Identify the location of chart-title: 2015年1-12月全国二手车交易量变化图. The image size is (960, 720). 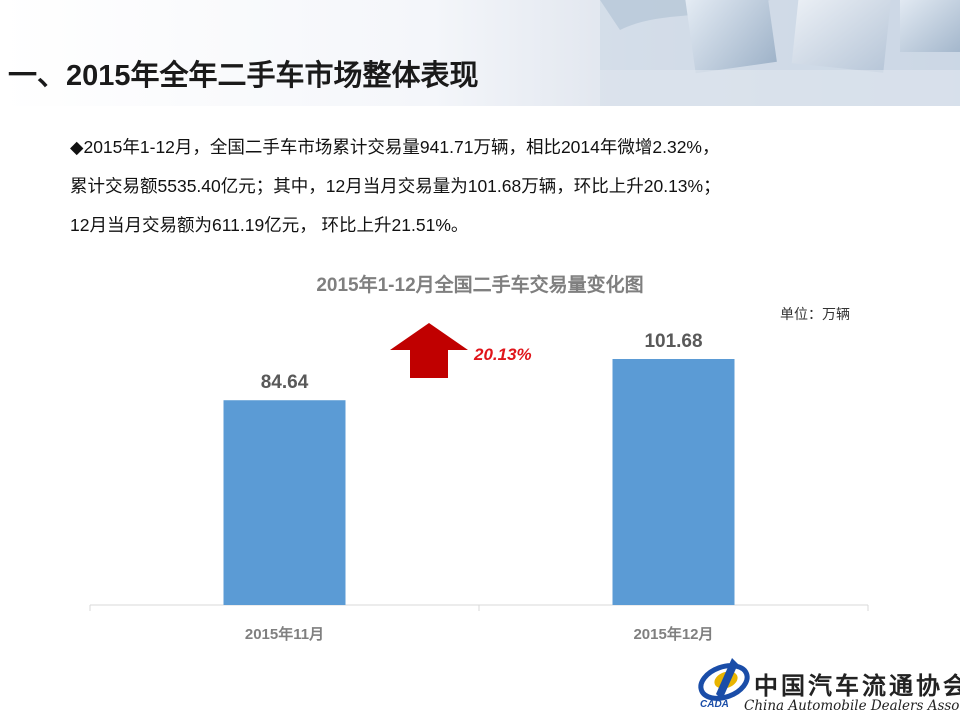
(480, 285).